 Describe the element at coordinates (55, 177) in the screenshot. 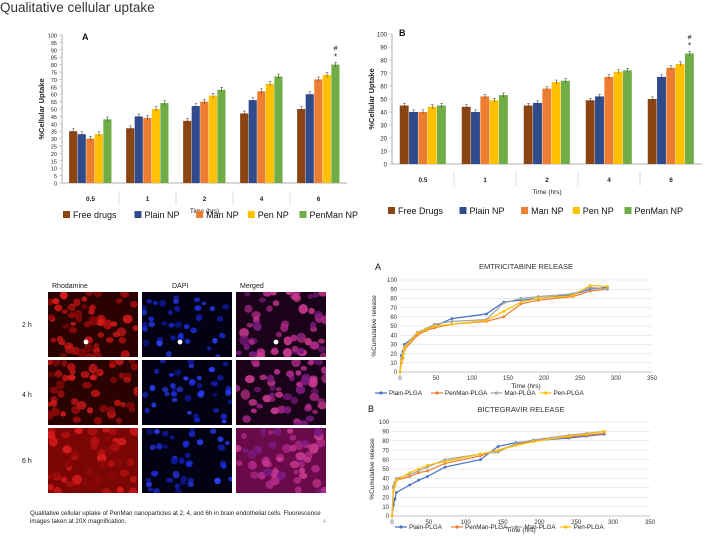

I see `y-tick-label: 5` at that location.